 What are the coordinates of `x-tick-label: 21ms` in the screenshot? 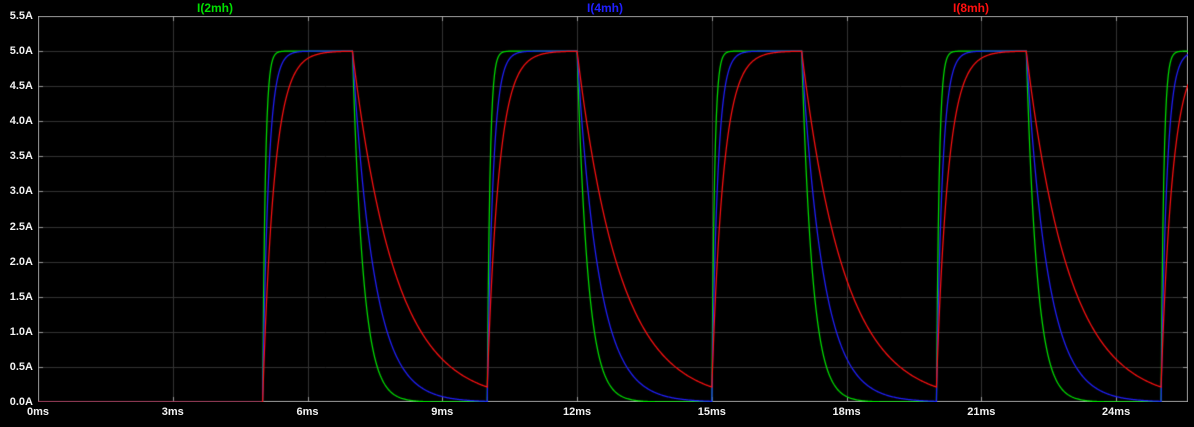 It's located at (981, 412).